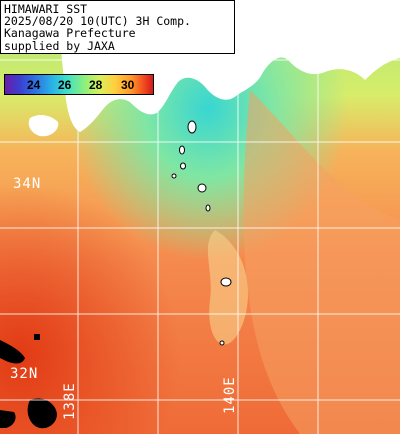  Describe the element at coordinates (222, 343) in the screenshot. I see `island-aogashima` at that location.